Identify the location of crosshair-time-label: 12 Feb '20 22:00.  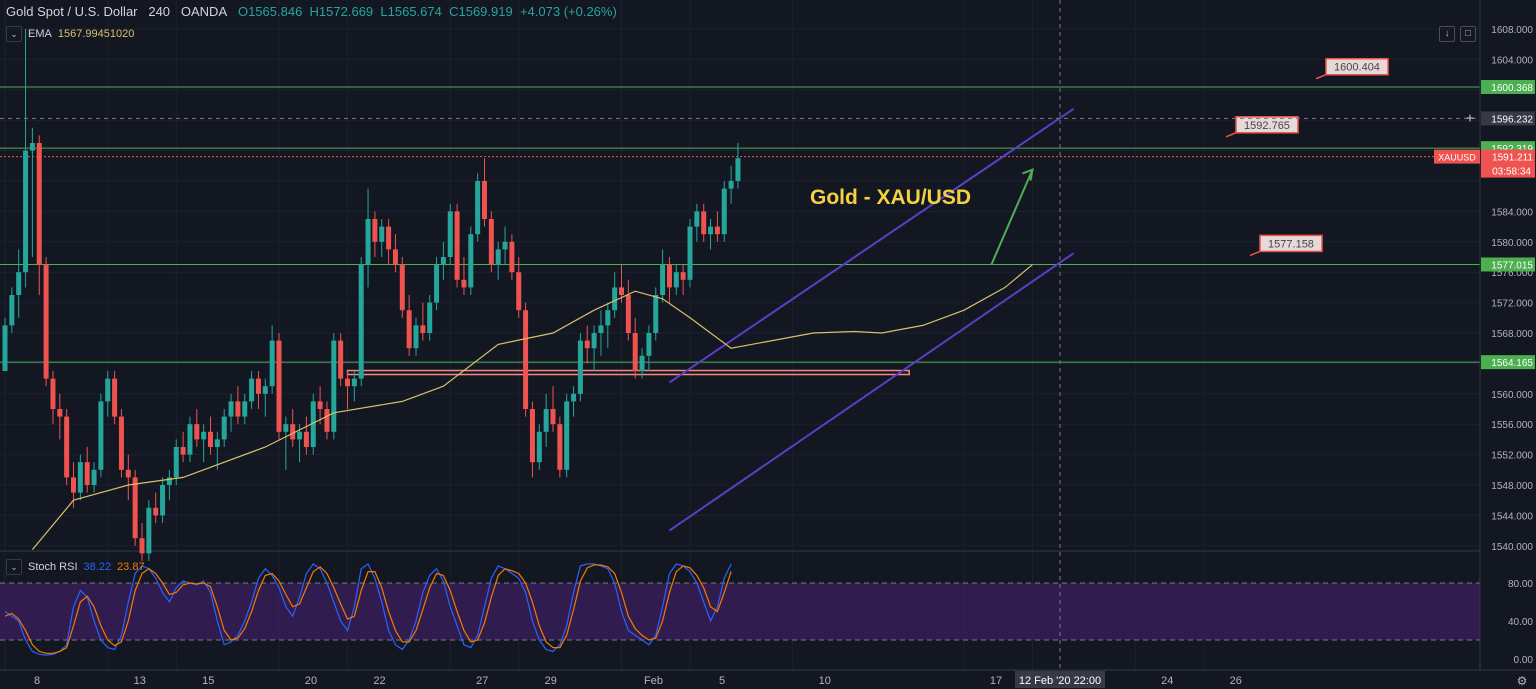
(1060, 681).